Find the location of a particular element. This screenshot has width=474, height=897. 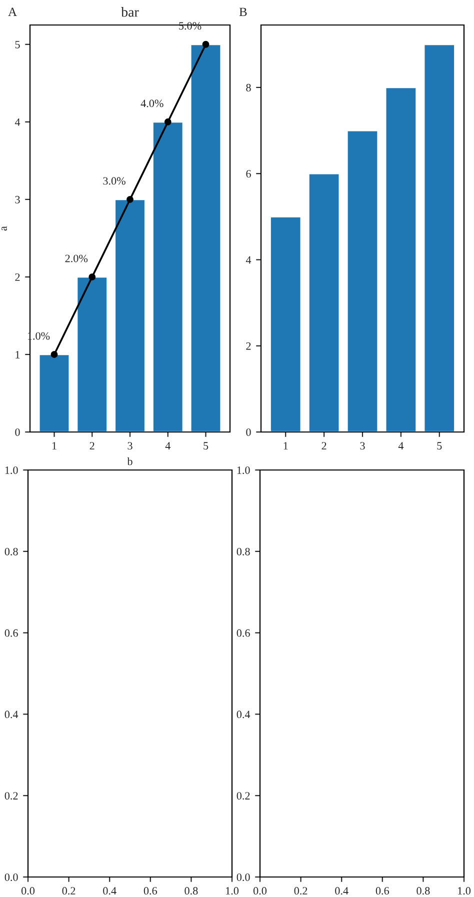

data-label: 4.0% is located at coordinates (152, 104).